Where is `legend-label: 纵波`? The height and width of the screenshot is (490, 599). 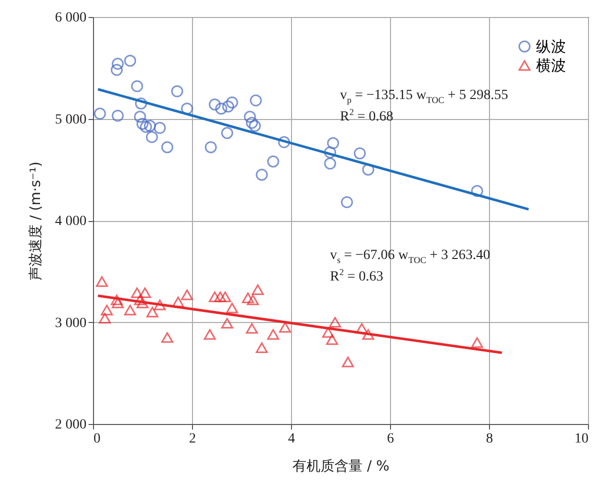
legend-label: 纵波 is located at coordinates (551, 47).